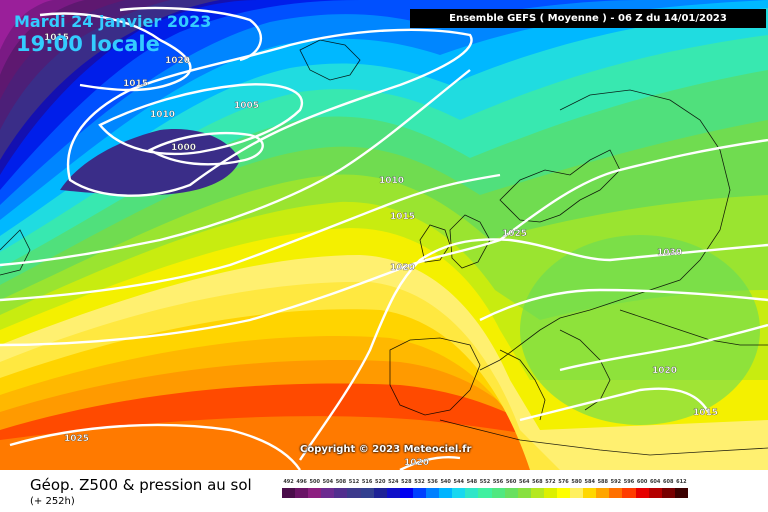  I want to click on isobar-label: 1030, so click(669, 253).